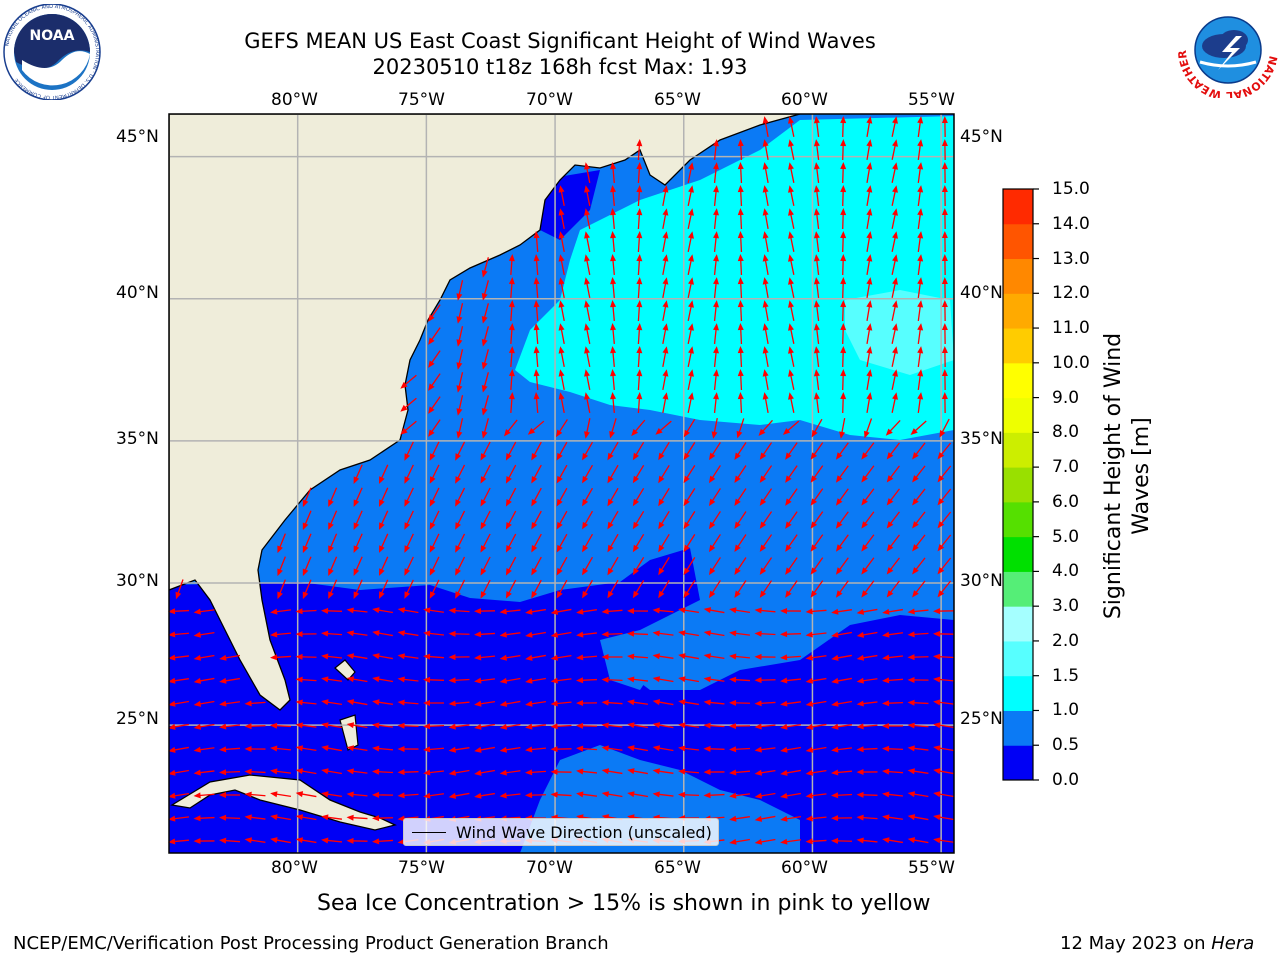 This screenshot has width=1280, height=960. Describe the element at coordinates (421, 868) in the screenshot. I see `lon-label-bottom-75w: 75°W` at that location.